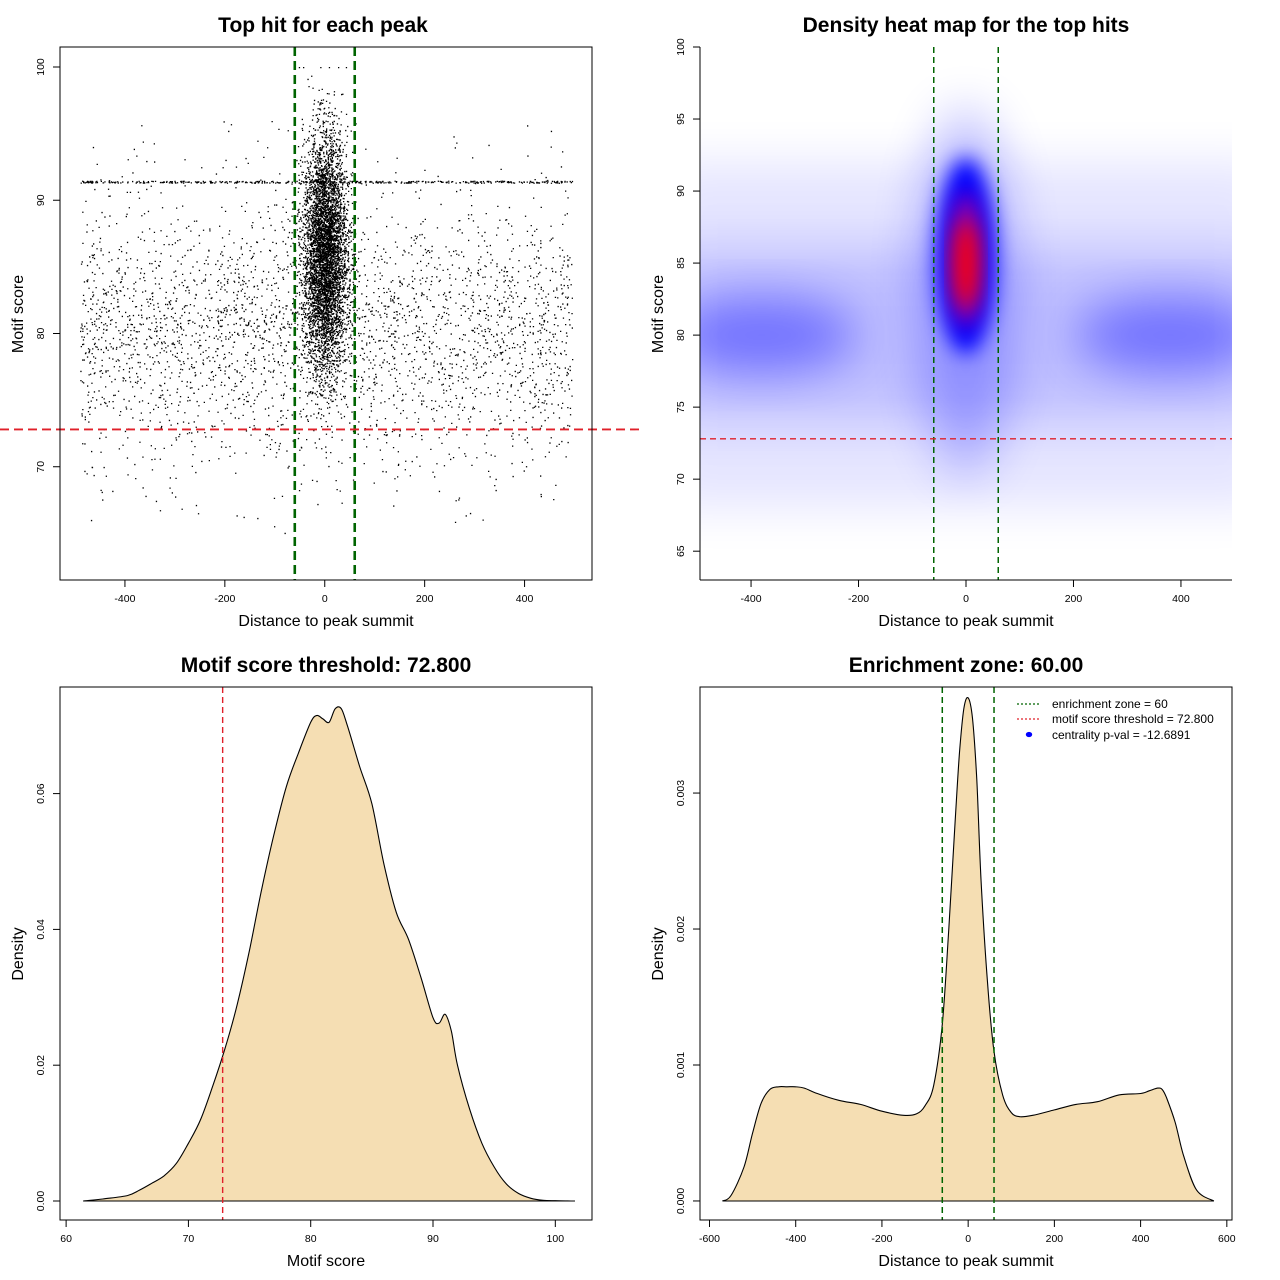  I want to click on scatter-y-axis-label: Motif score, so click(18, 314).